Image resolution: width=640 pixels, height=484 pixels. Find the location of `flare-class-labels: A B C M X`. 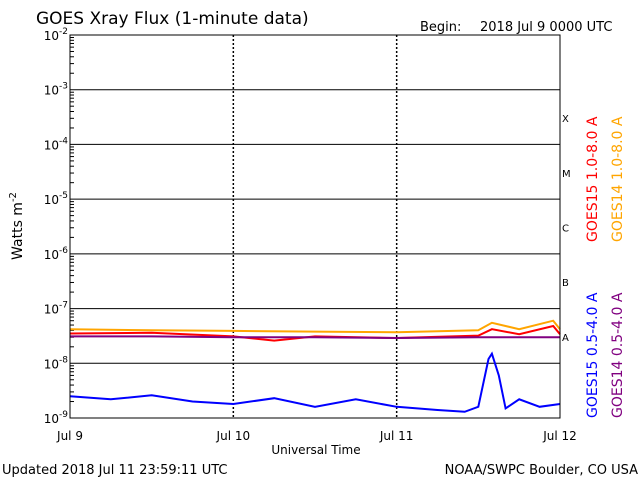

flare-class-labels: A B C M X is located at coordinates (566, 229).